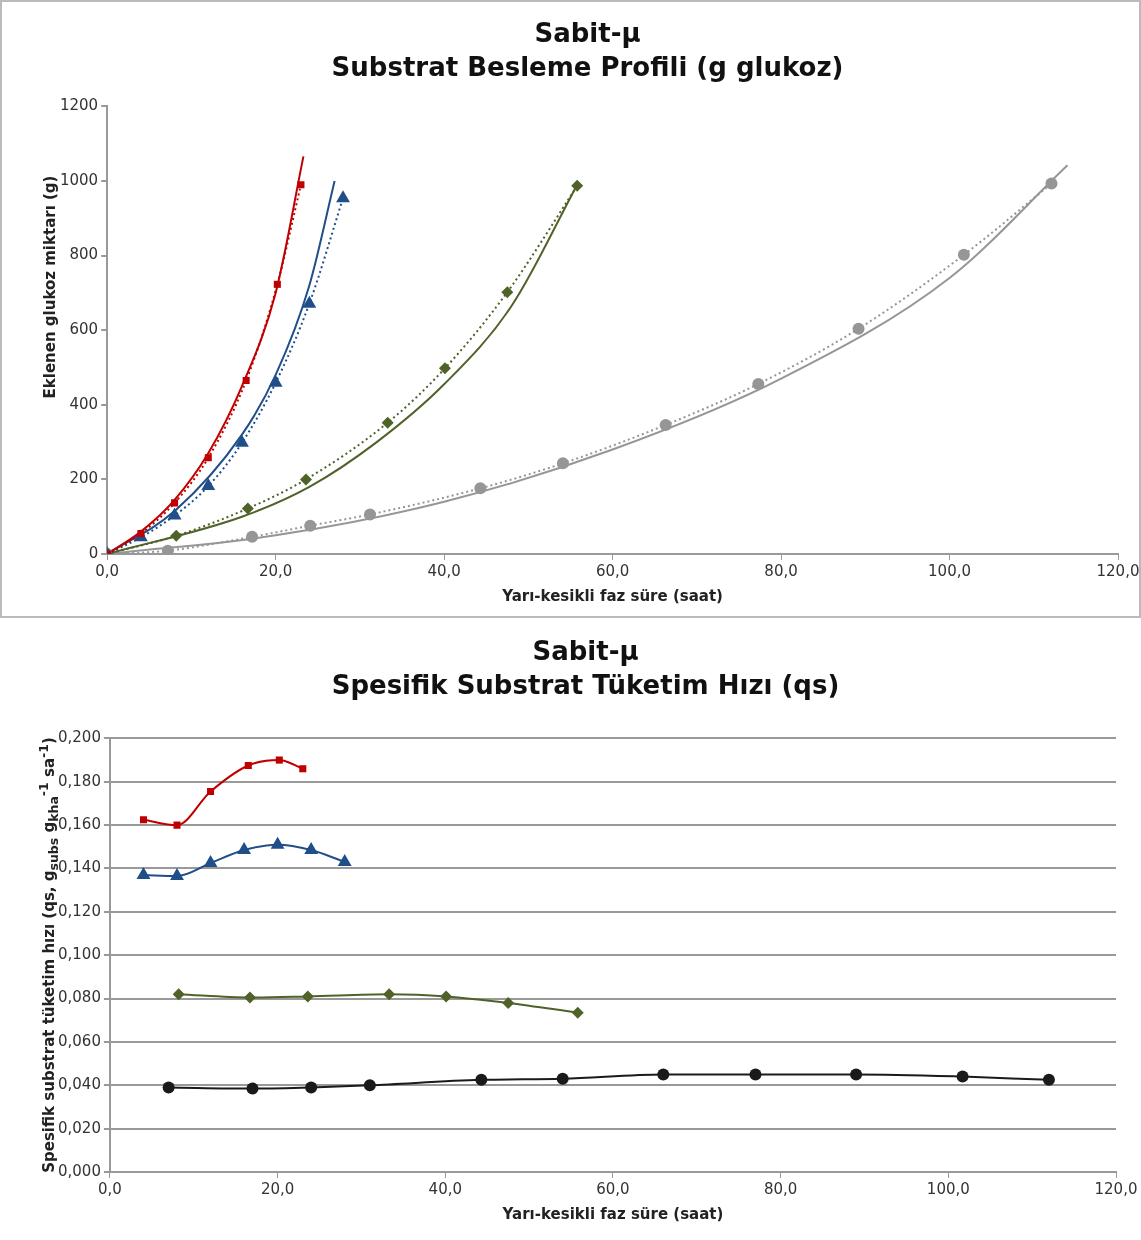 The width and height of the screenshot is (1141, 1240). I want to click on y-tick-label: 1000, so click(79, 179).